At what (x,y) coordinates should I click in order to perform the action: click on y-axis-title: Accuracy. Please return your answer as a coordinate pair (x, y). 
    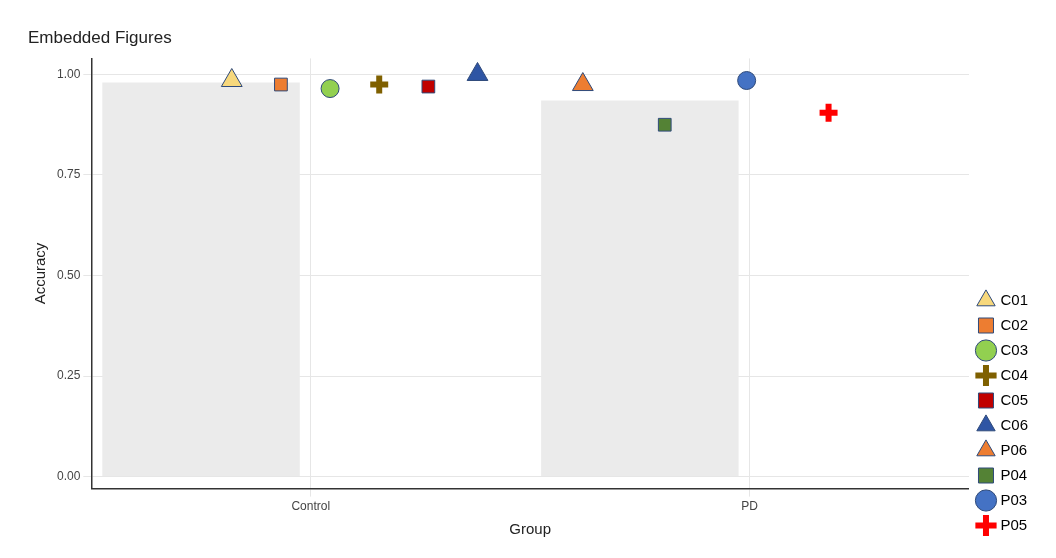
    Looking at the image, I should click on (40, 273).